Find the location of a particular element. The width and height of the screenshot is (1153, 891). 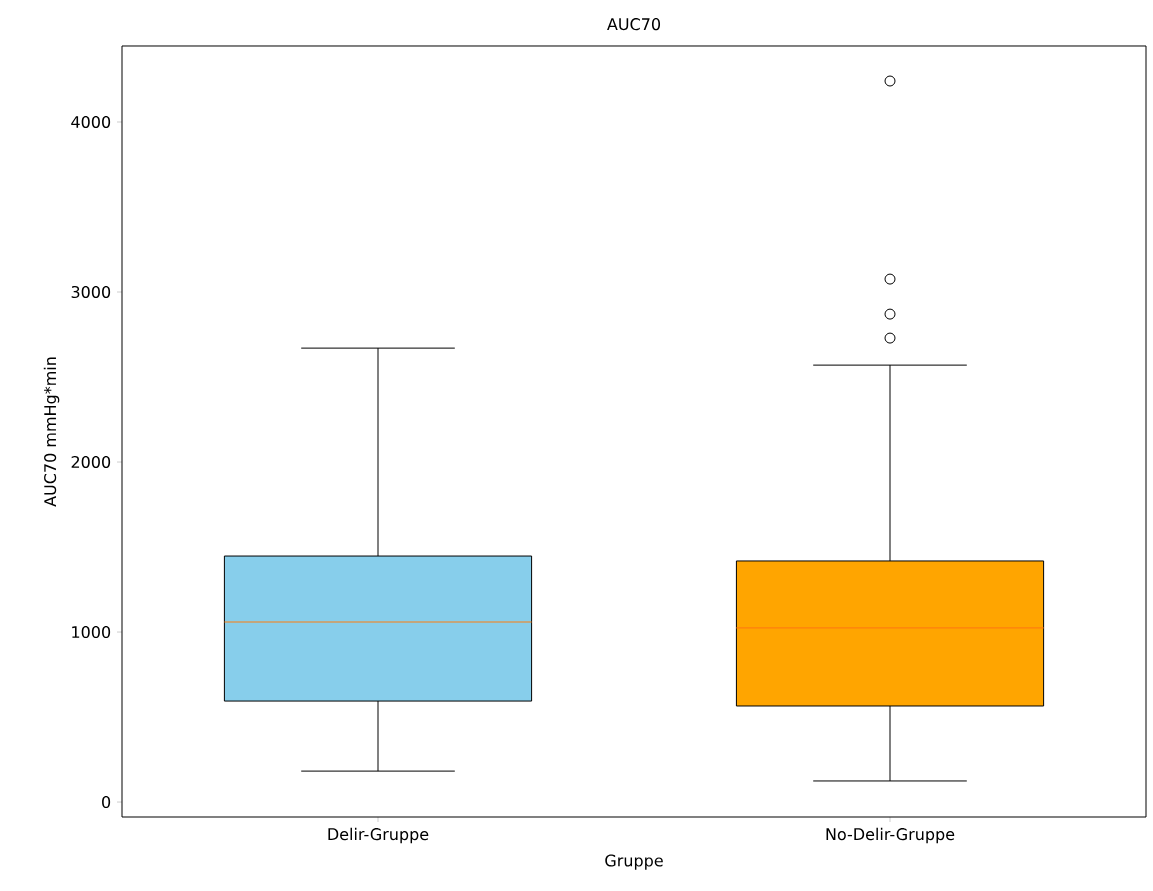

chart-title: AUC70 is located at coordinates (634, 24).